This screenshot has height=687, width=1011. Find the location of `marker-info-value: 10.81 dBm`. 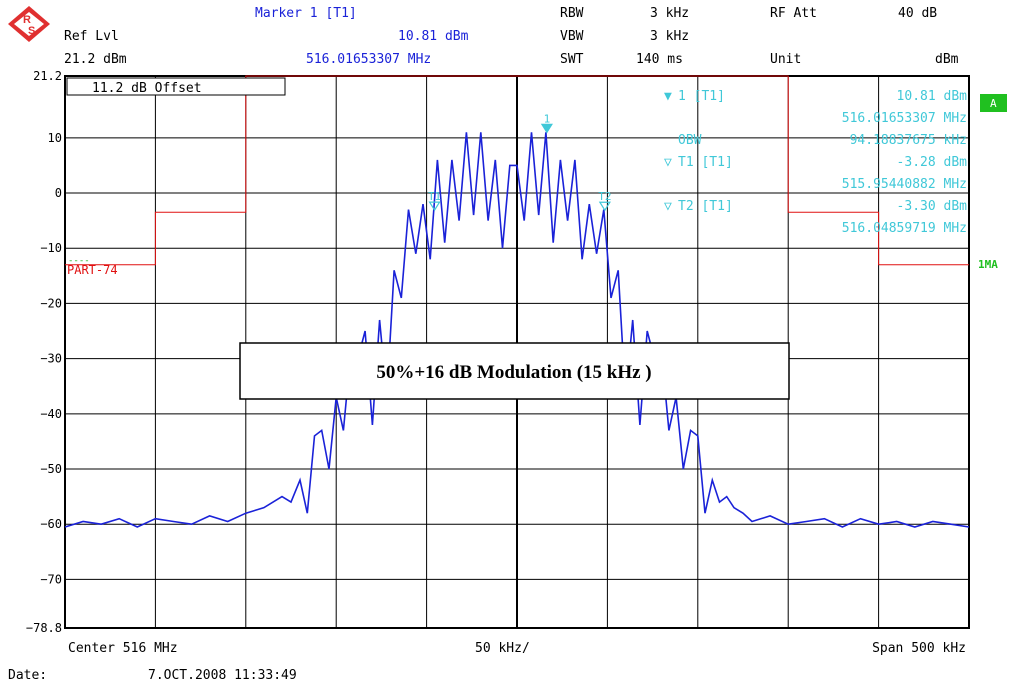

marker-info-value: 10.81 dBm is located at coordinates (932, 96).